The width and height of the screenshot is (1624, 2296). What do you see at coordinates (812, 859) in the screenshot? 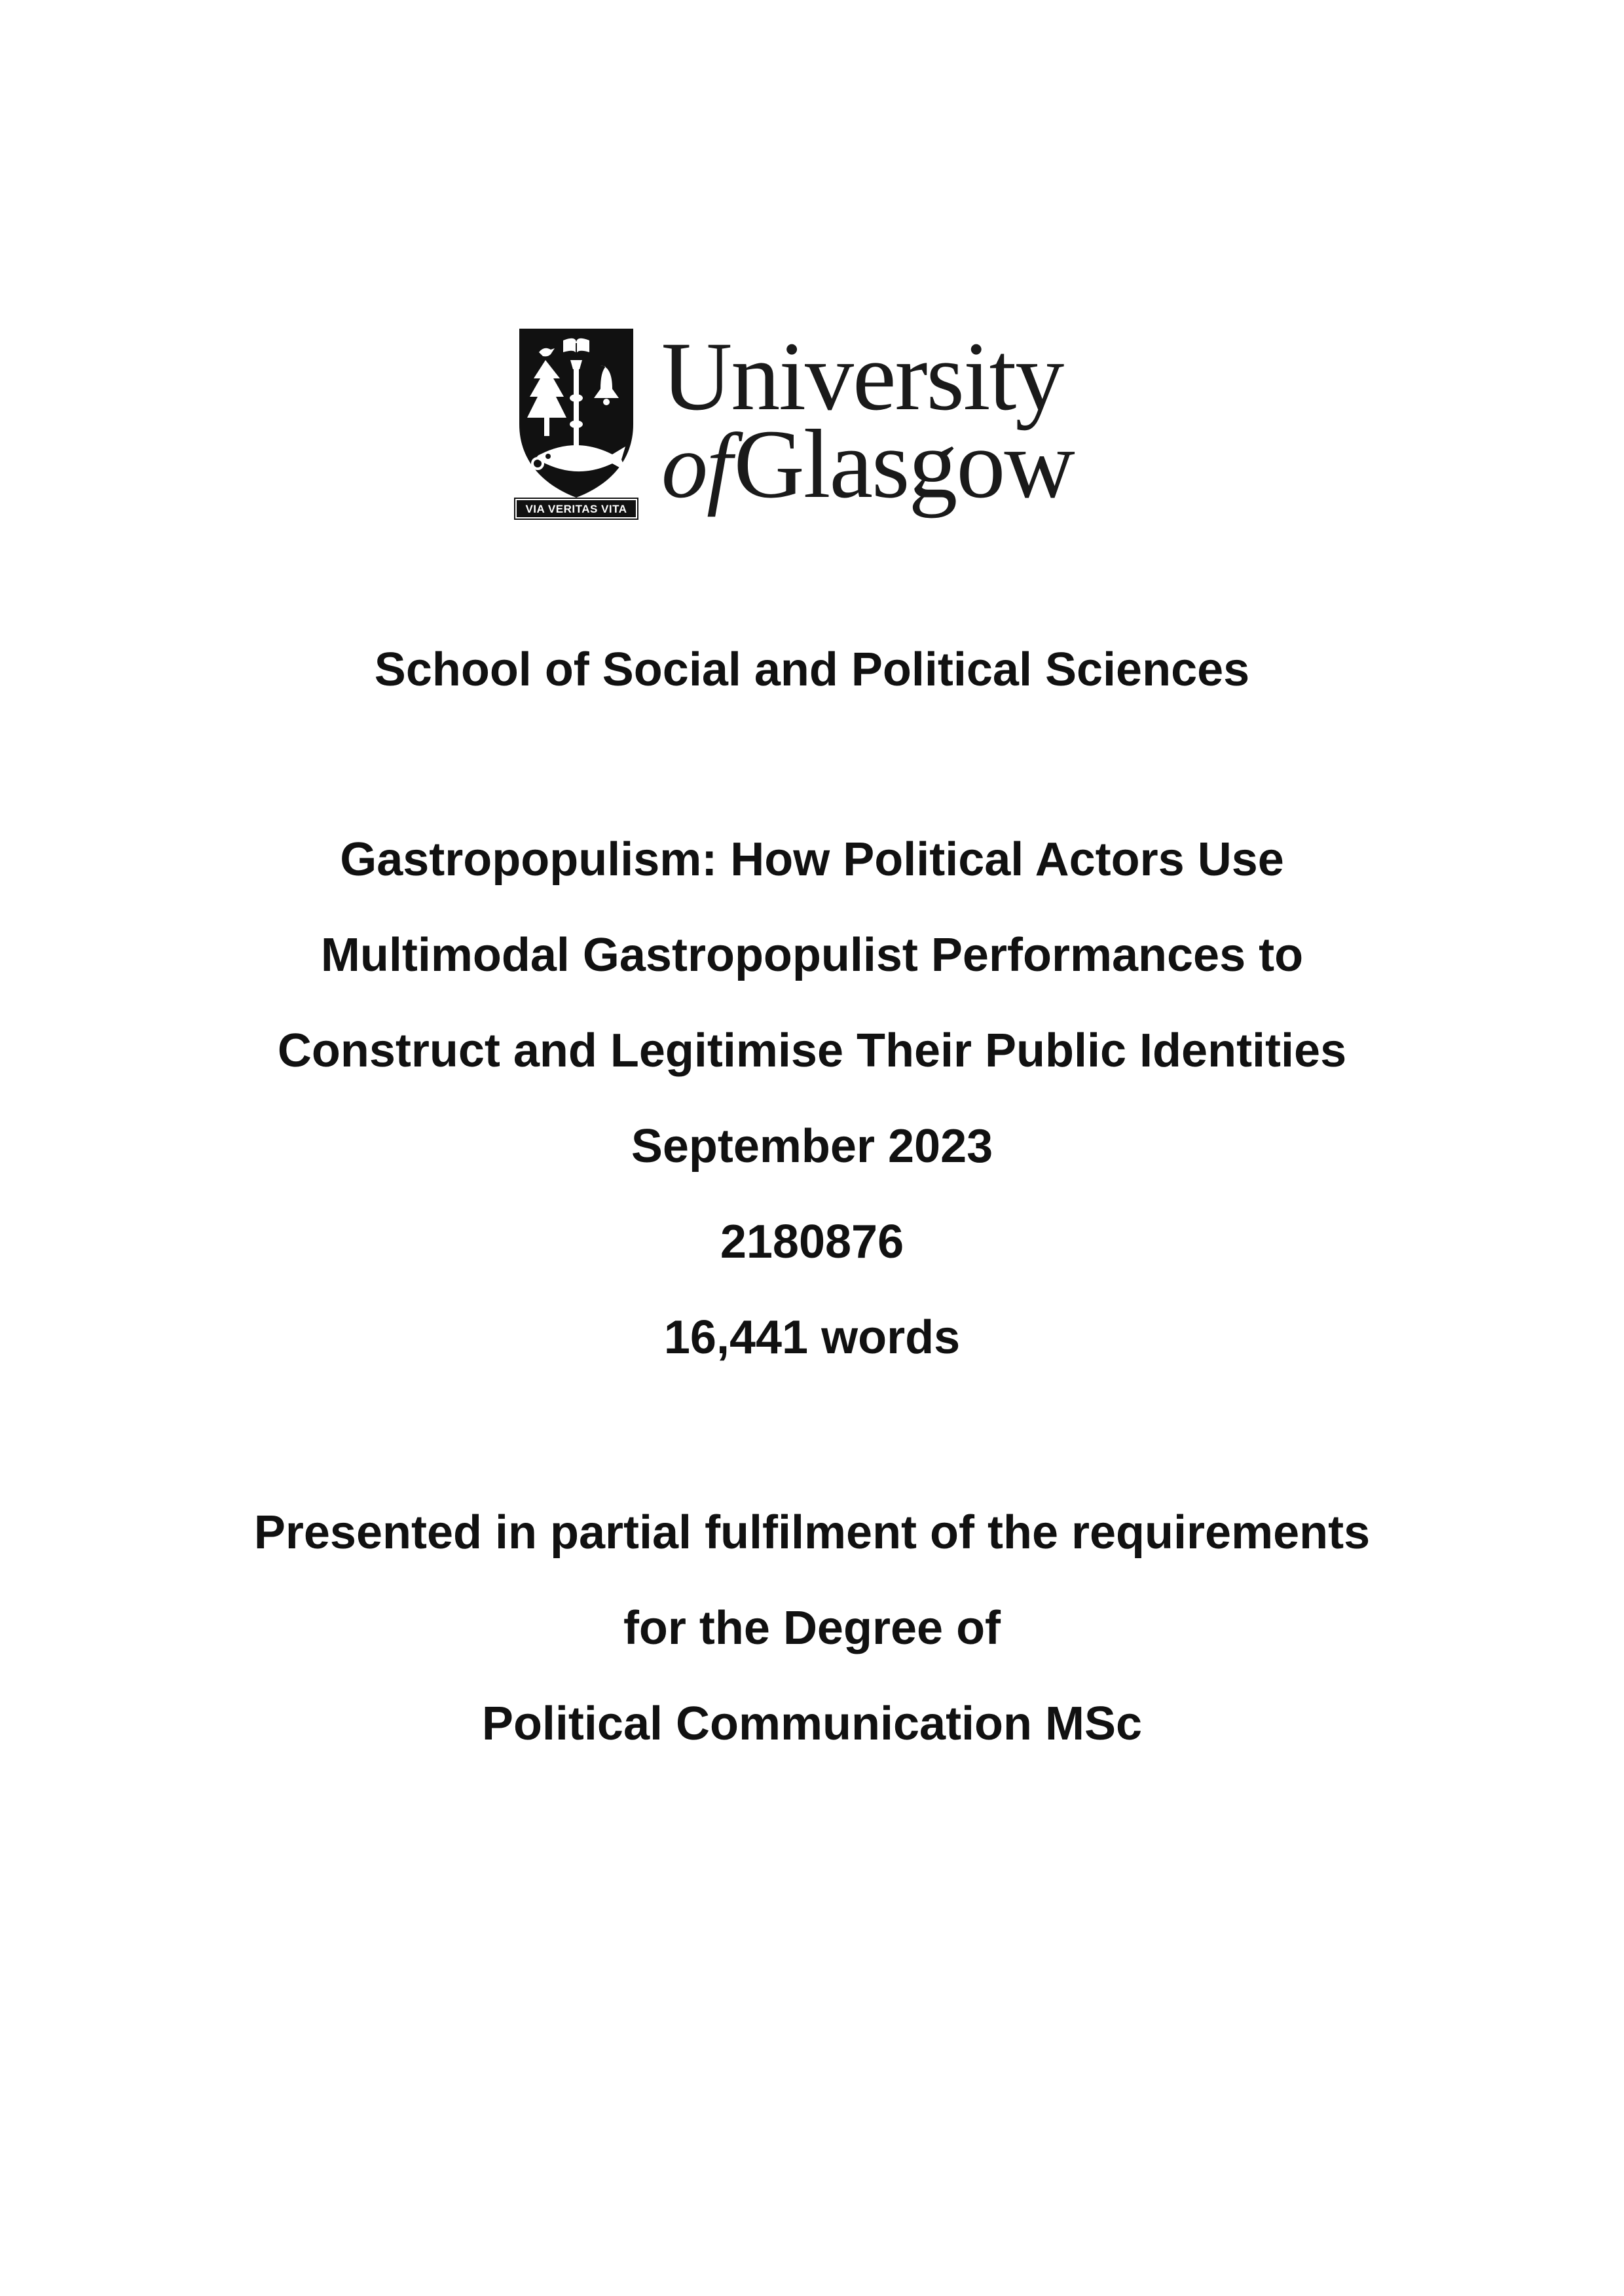
I see `thesis-title-line-1: Gastropopulism: How Political Actors Use` at bounding box center [812, 859].